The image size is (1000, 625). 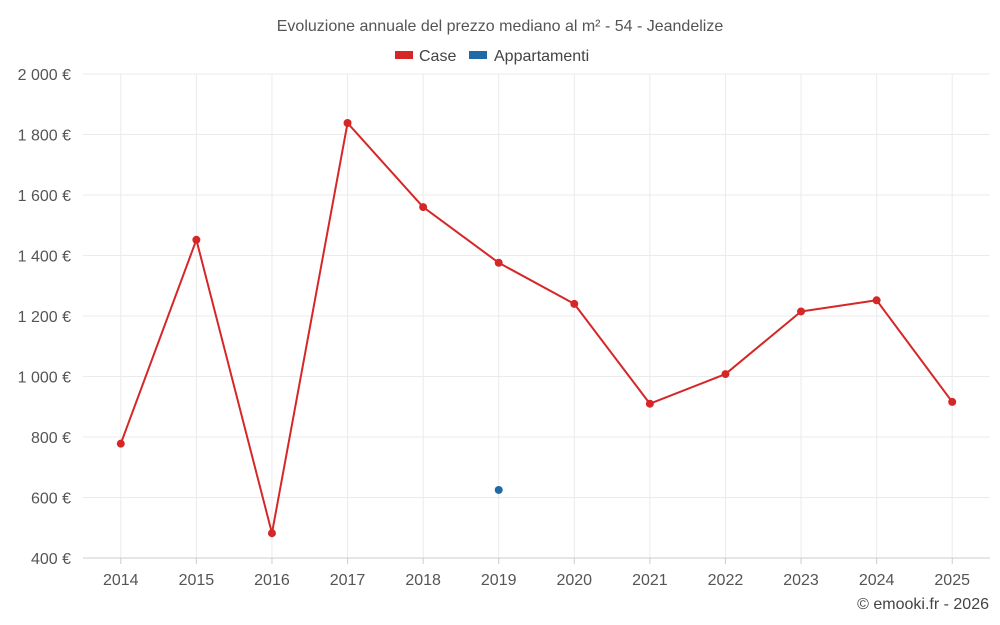 I want to click on x-tick-label: 2016, so click(x=272, y=580).